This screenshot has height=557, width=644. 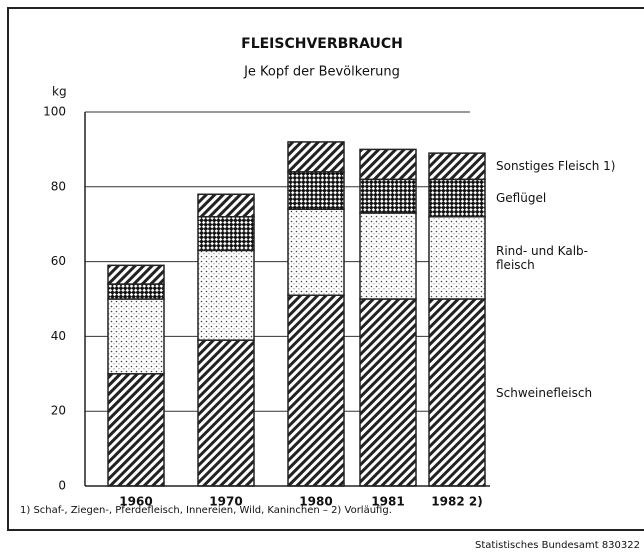 I want to click on y-tick-label: 60, so click(x=58, y=261).